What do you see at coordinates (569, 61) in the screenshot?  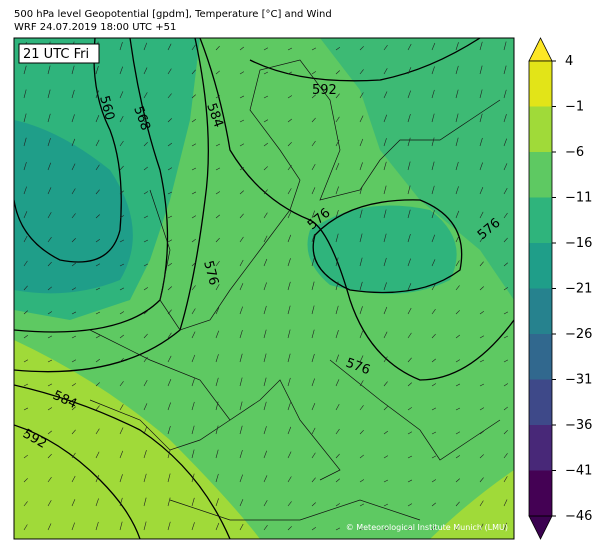 I see `colorbar-tick-label: 4` at bounding box center [569, 61].